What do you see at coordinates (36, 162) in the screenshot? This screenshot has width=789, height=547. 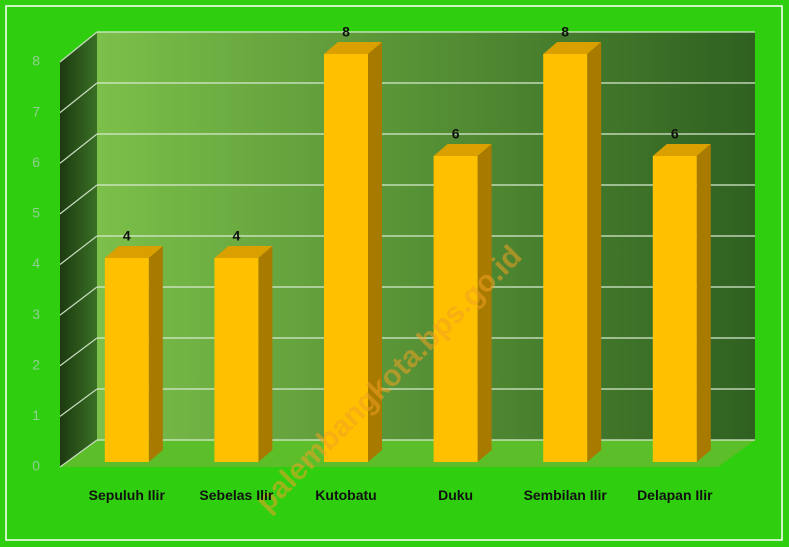 I see `y-tick-label: 6` at bounding box center [36, 162].